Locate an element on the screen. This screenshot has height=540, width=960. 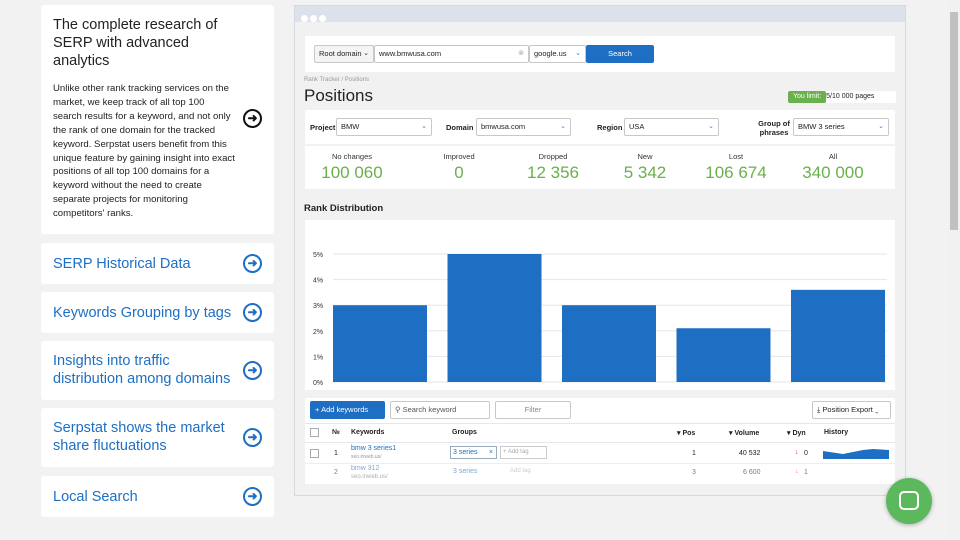
search-type-select: Root domain ⌄ is located at coordinates (344, 54).